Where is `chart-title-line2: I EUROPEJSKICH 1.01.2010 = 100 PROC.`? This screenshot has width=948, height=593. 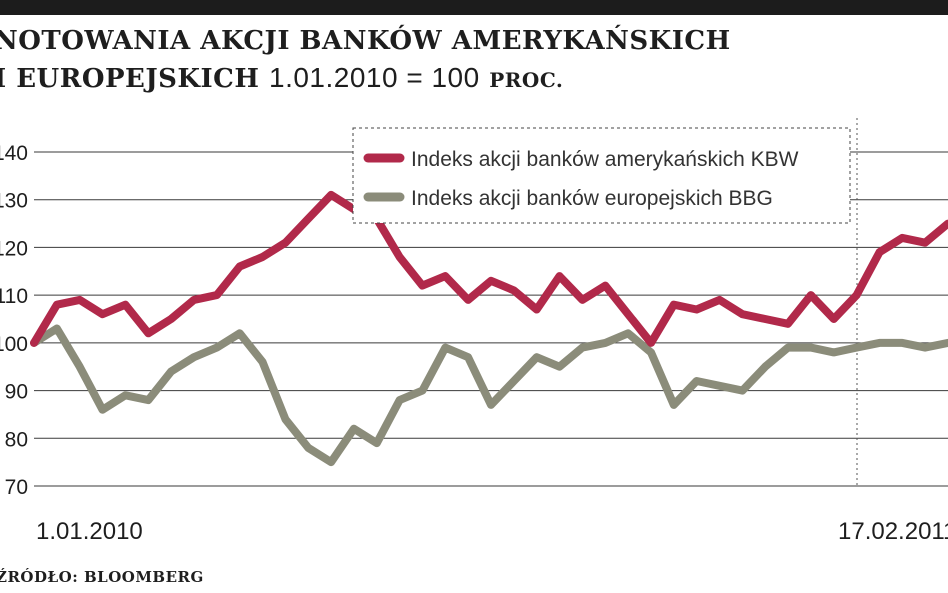 chart-title-line2: I EUROPEJSKICH 1.01.2010 = 100 PROC. is located at coordinates (281, 78).